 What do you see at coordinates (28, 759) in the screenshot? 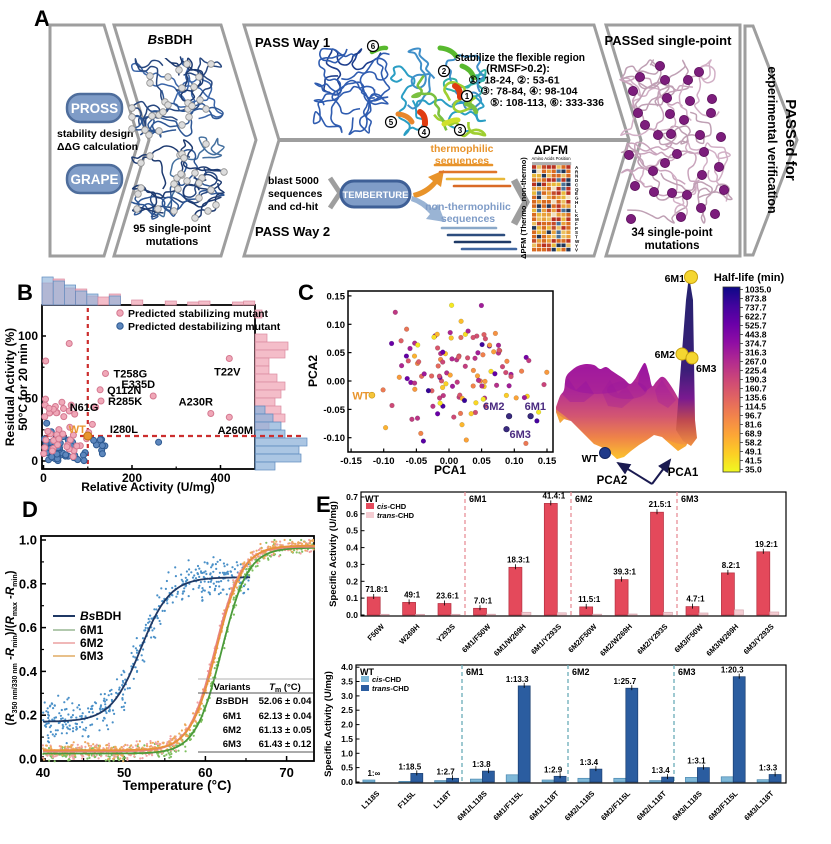
I see `svg-text: 0.0` at bounding box center [28, 759].